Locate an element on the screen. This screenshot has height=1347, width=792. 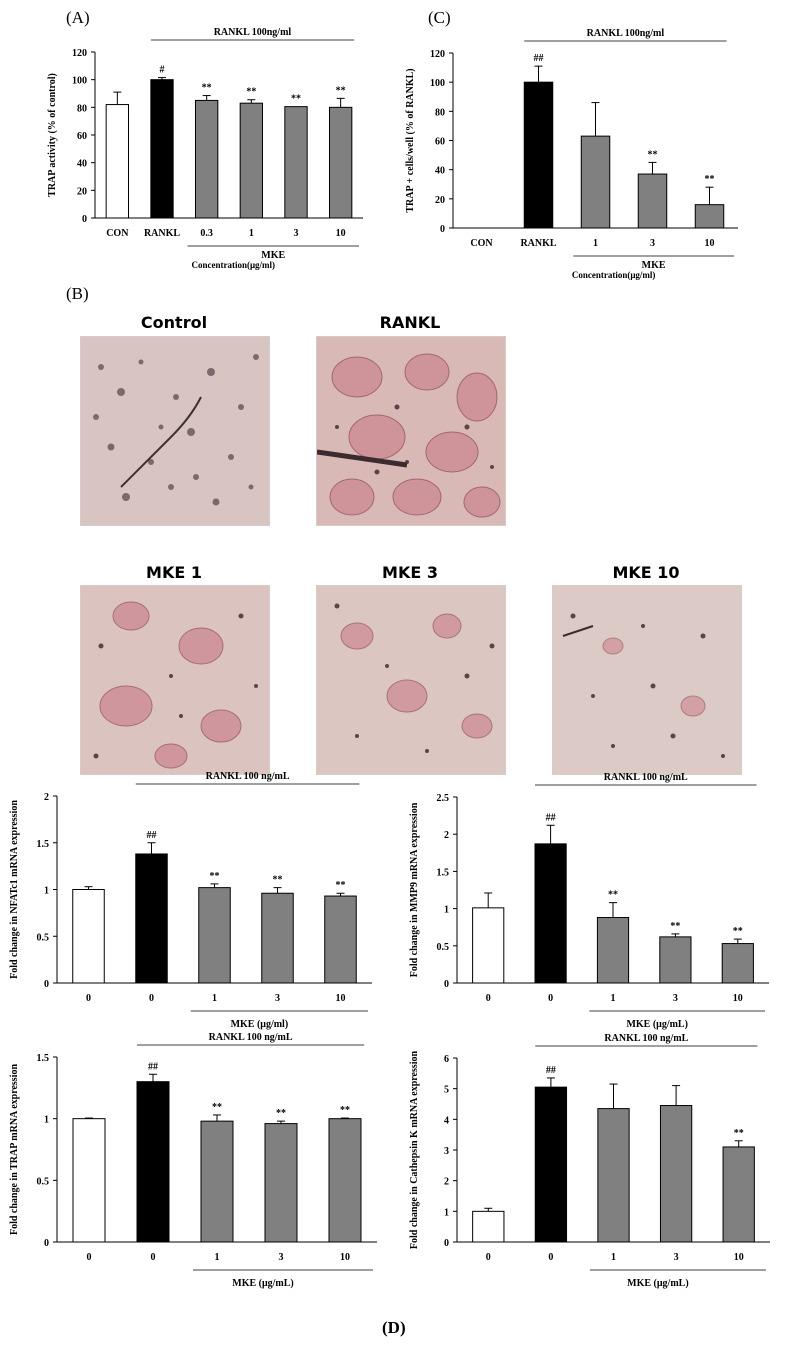
y-axis-label: Fold change in NFATc1 mRNA expression is located at coordinates (14, 889).